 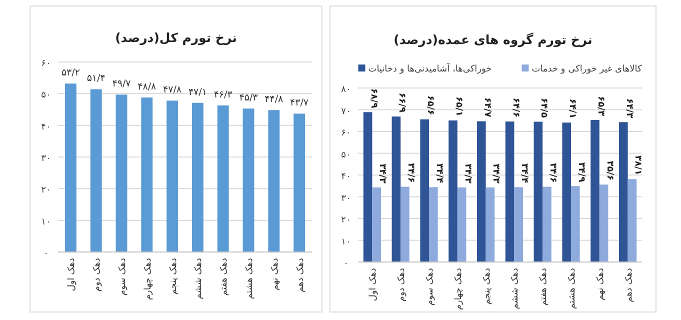 I want to click on data-label: ۶۶/۹, so click(x=401, y=102).